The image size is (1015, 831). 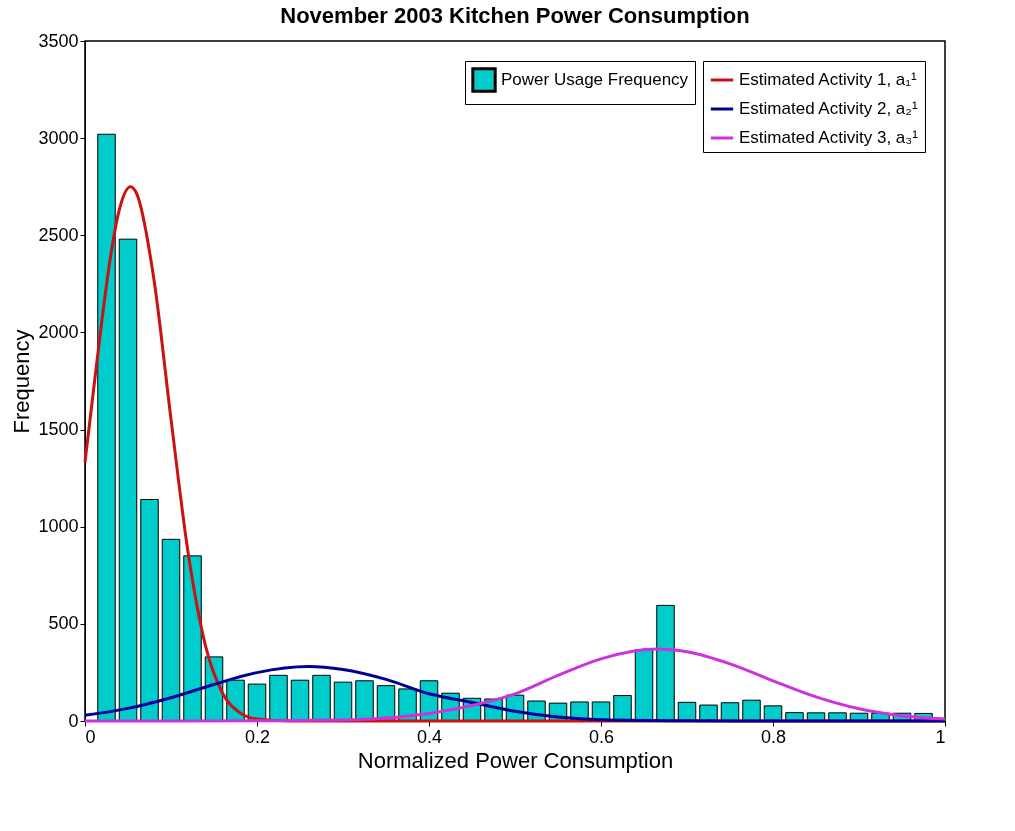 I want to click on y-tick-label: 2000, so click(x=58, y=331).